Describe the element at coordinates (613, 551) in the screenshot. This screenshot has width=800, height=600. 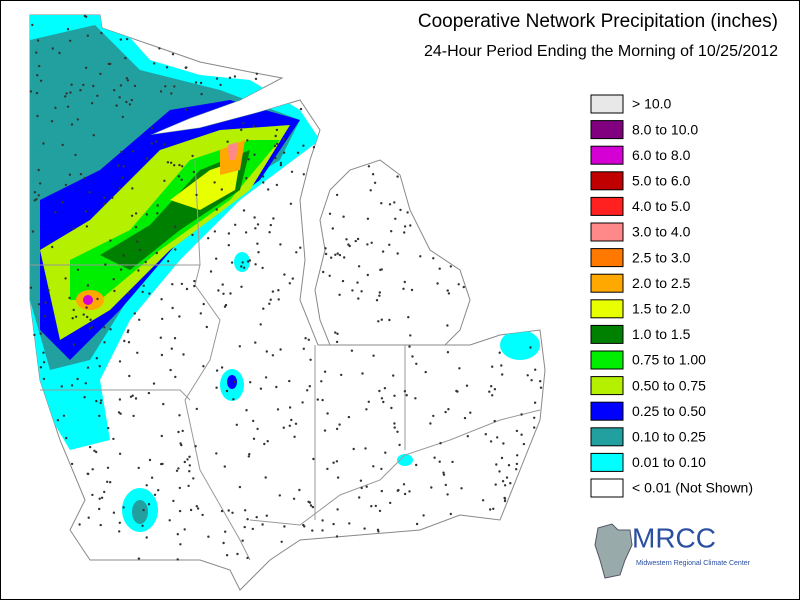
I see `logo-icon` at that location.